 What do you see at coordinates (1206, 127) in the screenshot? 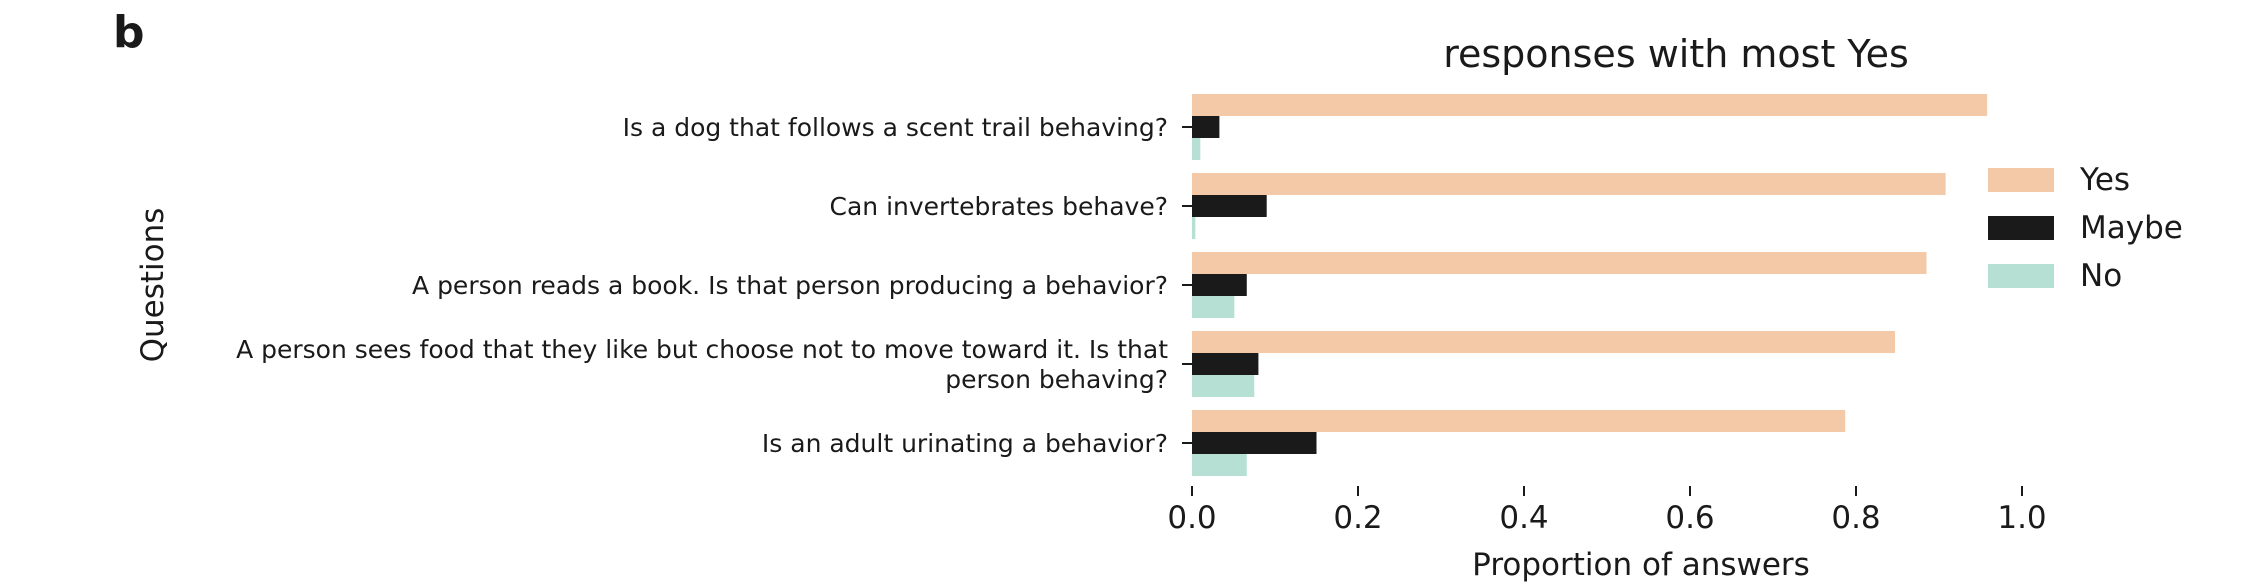
I see `bar-maybe-q1` at bounding box center [1206, 127].